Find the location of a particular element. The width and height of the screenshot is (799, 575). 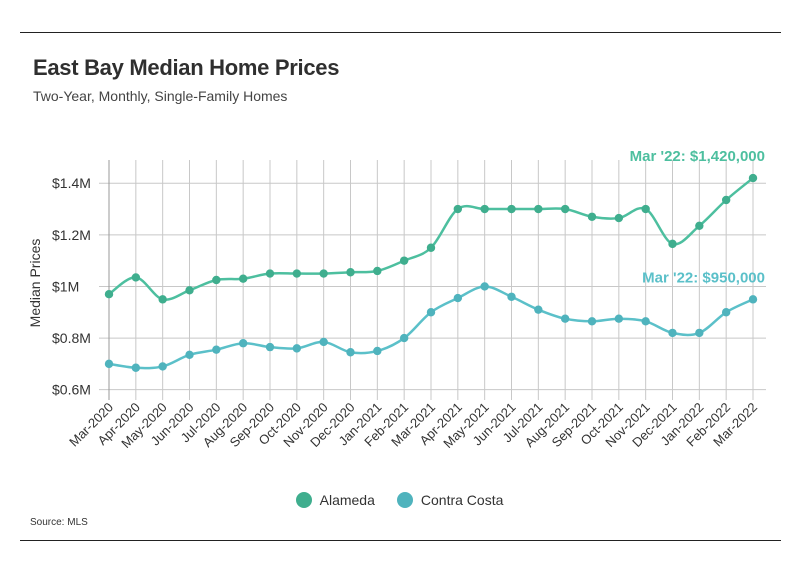

annotation-label: Mar '22: $1,420,000 is located at coordinates (697, 156).